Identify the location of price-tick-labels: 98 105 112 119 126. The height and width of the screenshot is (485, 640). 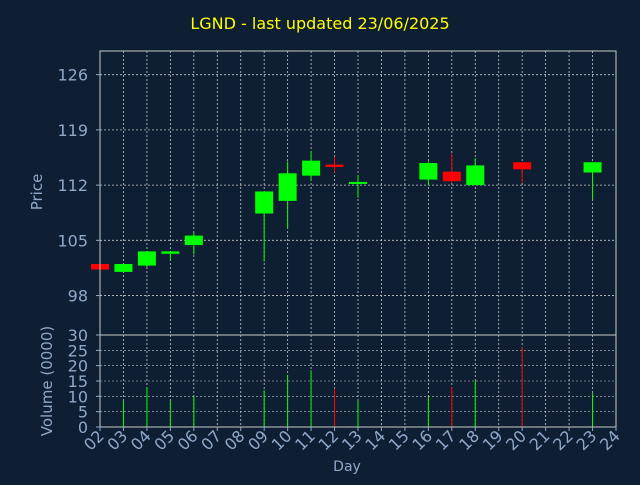
(78, 186).